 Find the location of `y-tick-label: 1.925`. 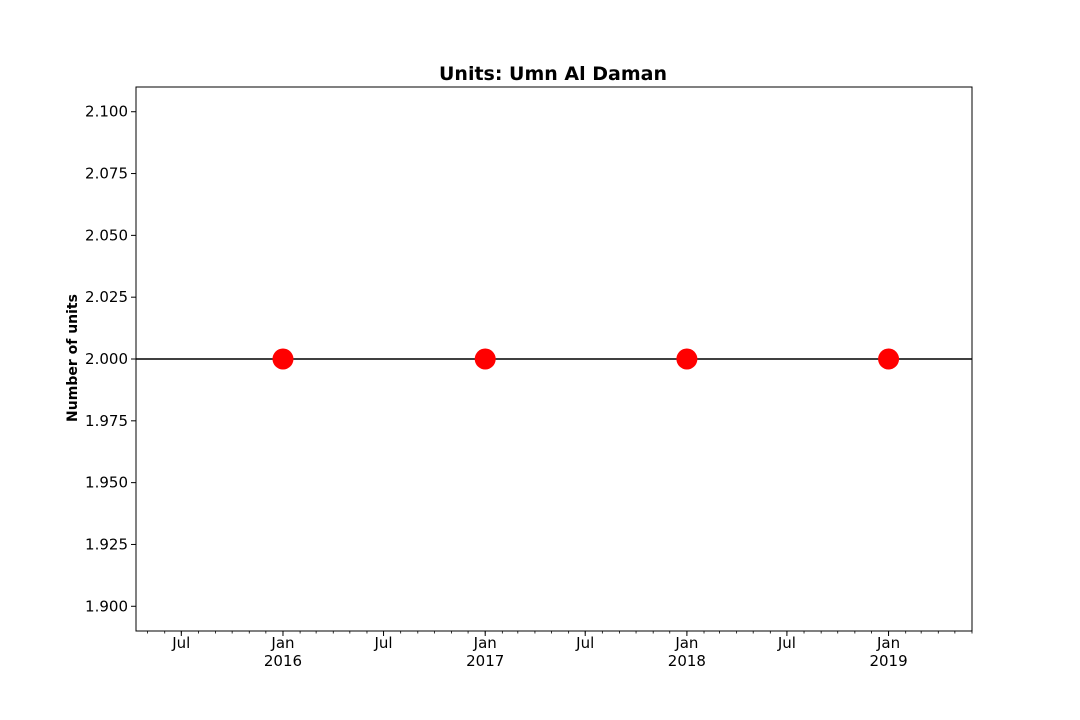

y-tick-label: 1.925 is located at coordinates (106, 544).